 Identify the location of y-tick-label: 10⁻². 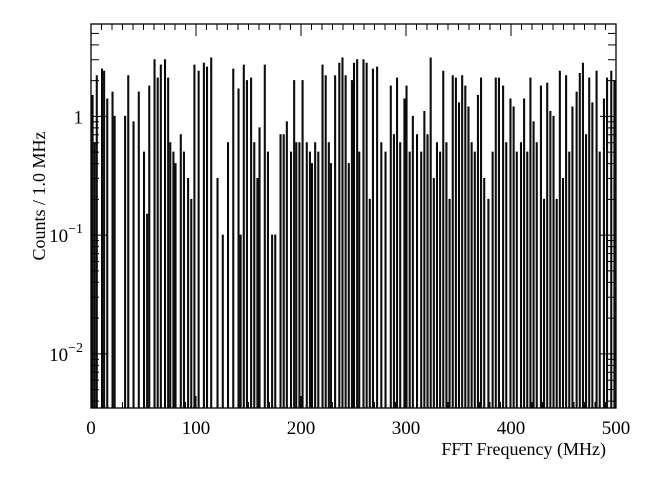
(66, 353).